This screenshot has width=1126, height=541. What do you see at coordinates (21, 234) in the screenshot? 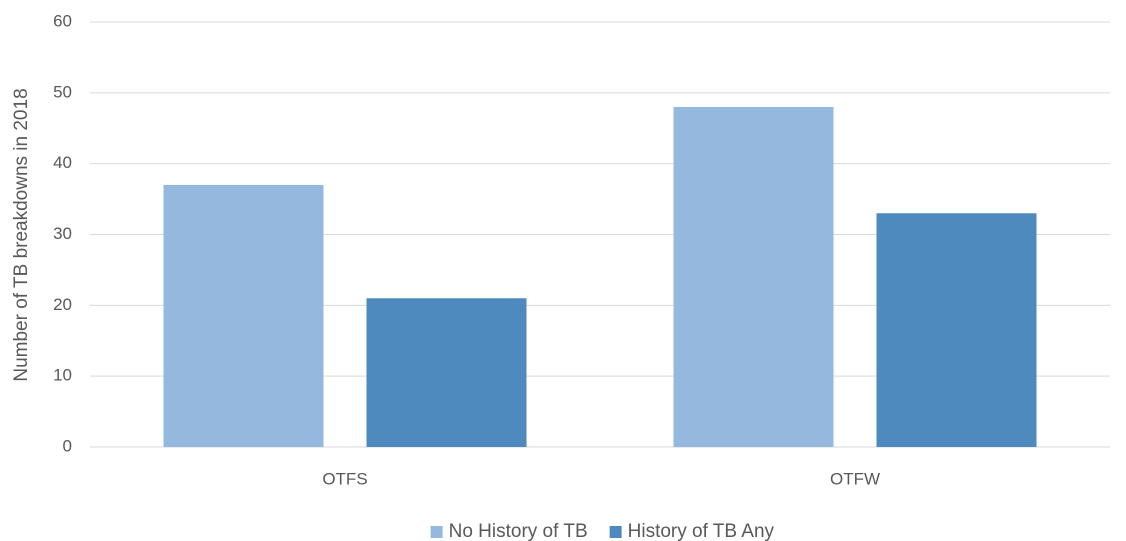
I see `y-axis-label: Number of TB breakdowns in 2018` at bounding box center [21, 234].